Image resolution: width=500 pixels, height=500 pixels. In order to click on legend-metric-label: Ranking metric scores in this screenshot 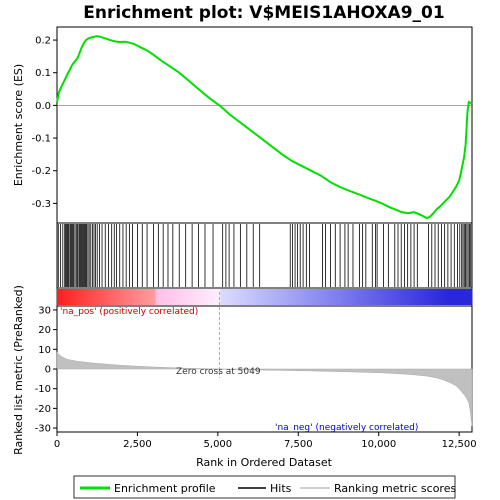, I will do `click(395, 488)`.